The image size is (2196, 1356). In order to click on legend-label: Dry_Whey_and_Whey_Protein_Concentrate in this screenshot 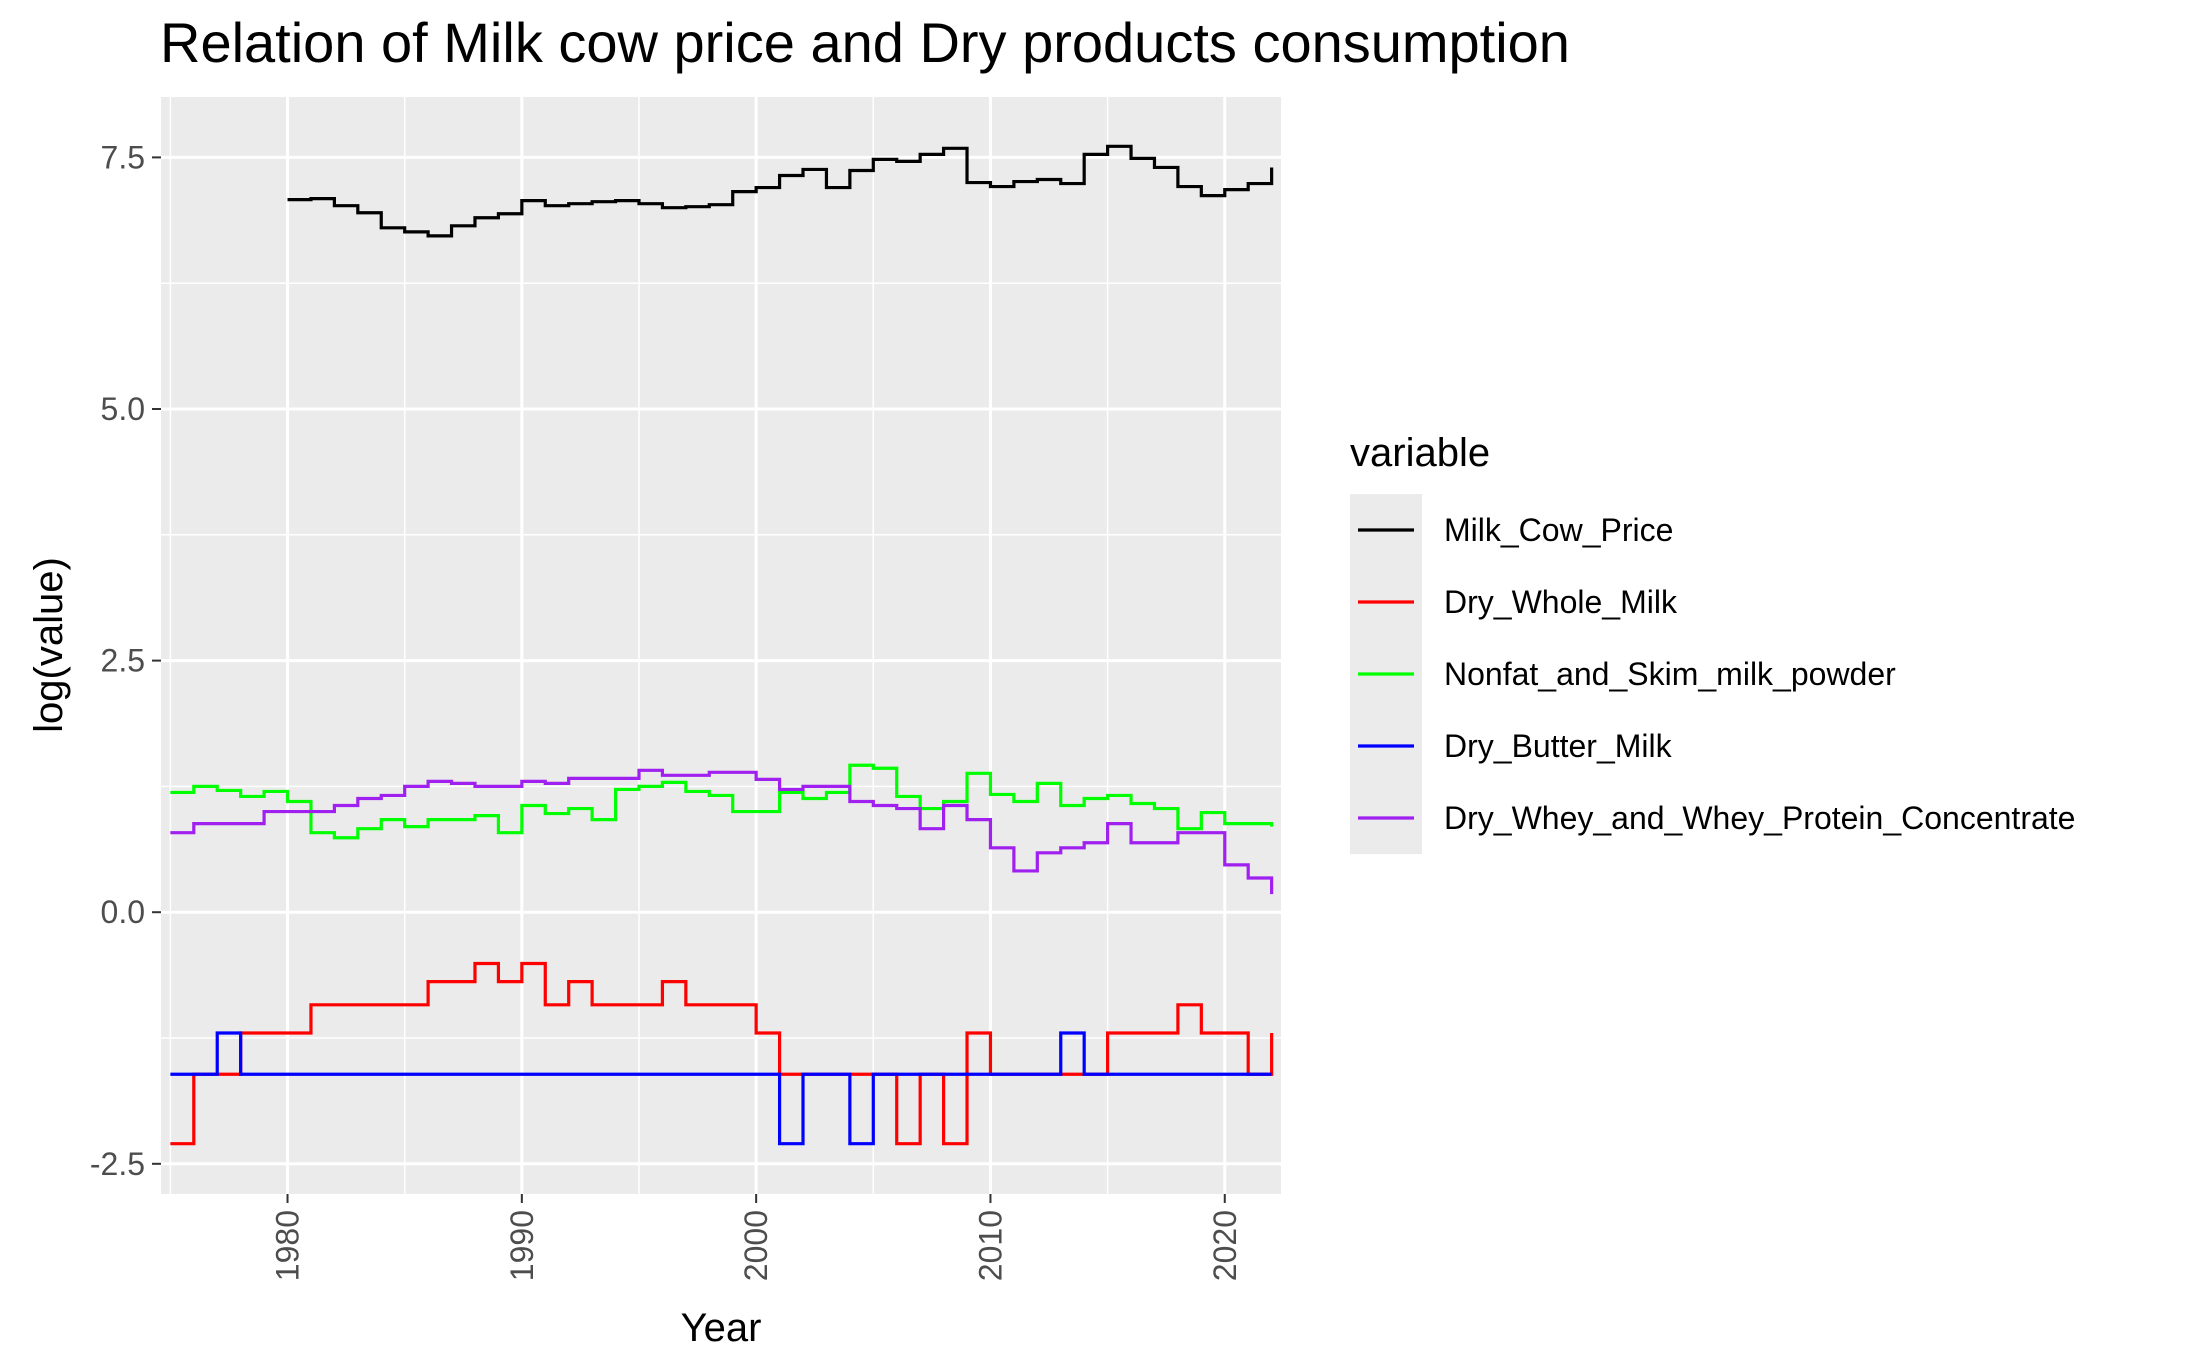, I will do `click(1759, 818)`.